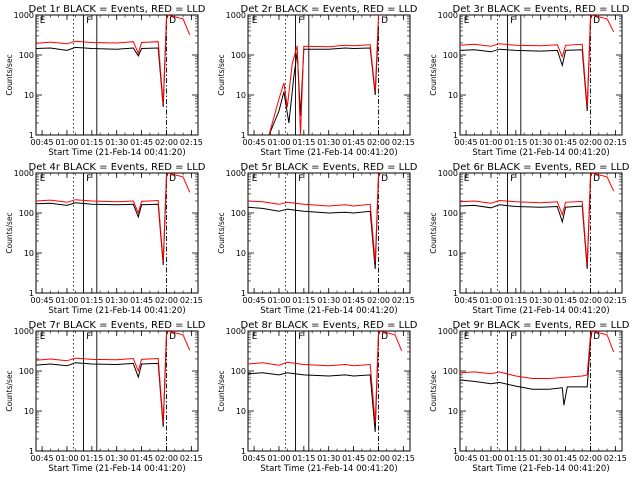 This screenshot has height=480, width=640. What do you see at coordinates (329, 9) in the screenshot?
I see `plot-title: Det 2r BLACK = Events, RED = LLD` at bounding box center [329, 9].